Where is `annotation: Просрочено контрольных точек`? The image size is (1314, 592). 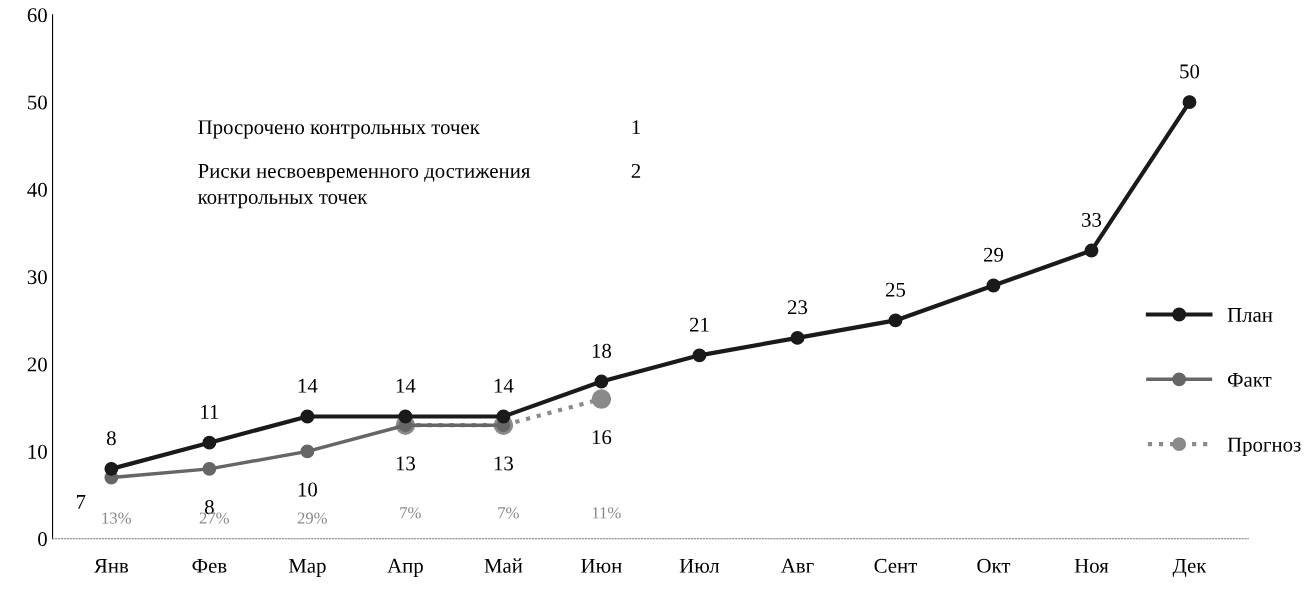 annotation: Просрочено контрольных точек is located at coordinates (339, 129).